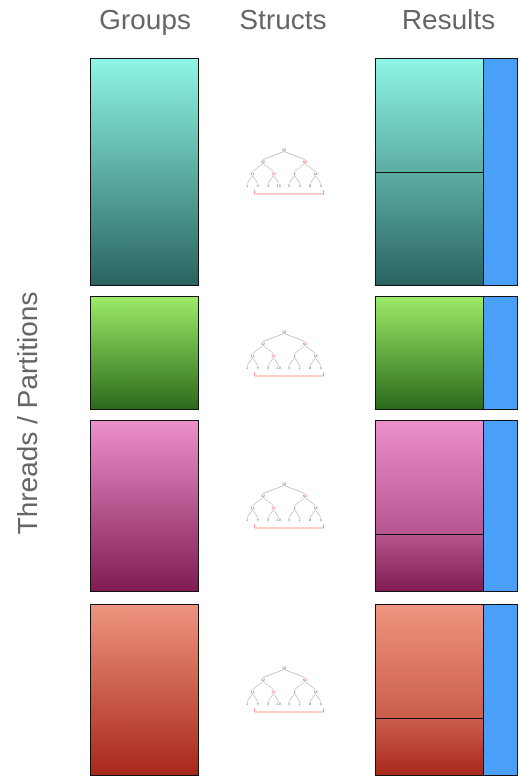 Image resolution: width=521 pixels, height=778 pixels. Describe the element at coordinates (27, 413) in the screenshot. I see `threads-partitions-axis-label: Threads / Partitions` at that location.